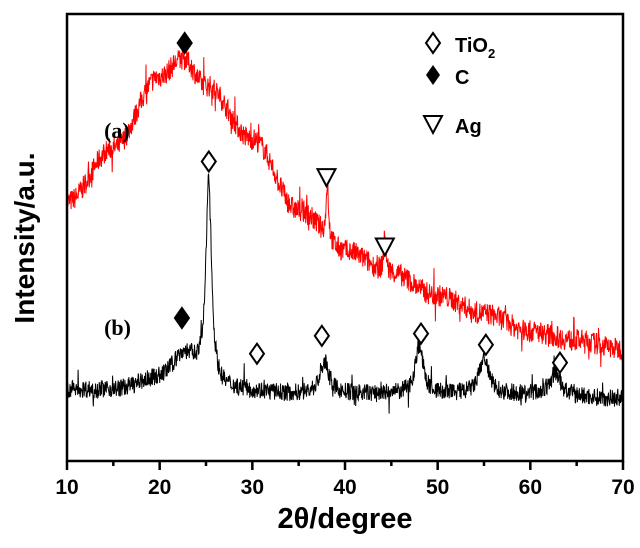 Image resolution: width=640 pixels, height=548 pixels. What do you see at coordinates (159, 487) in the screenshot?
I see `x-tick-label: 20` at bounding box center [159, 487].